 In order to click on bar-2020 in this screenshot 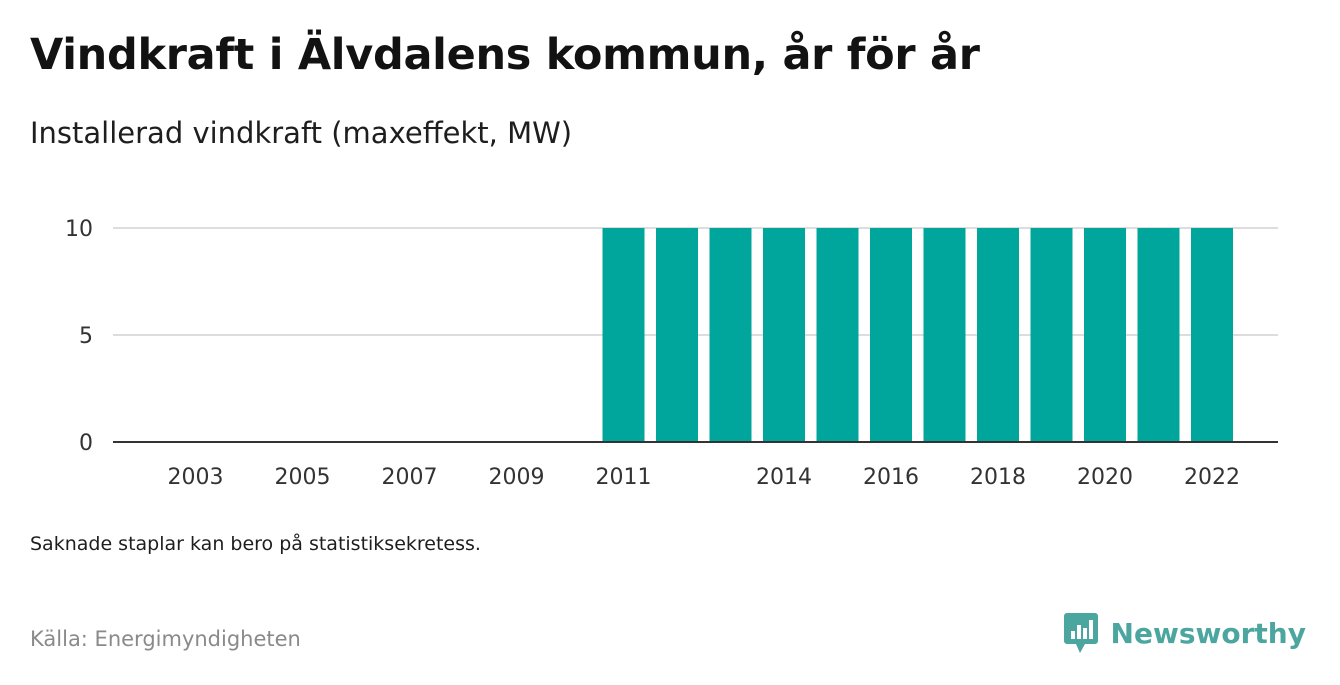, I will do `click(1105, 335)`.